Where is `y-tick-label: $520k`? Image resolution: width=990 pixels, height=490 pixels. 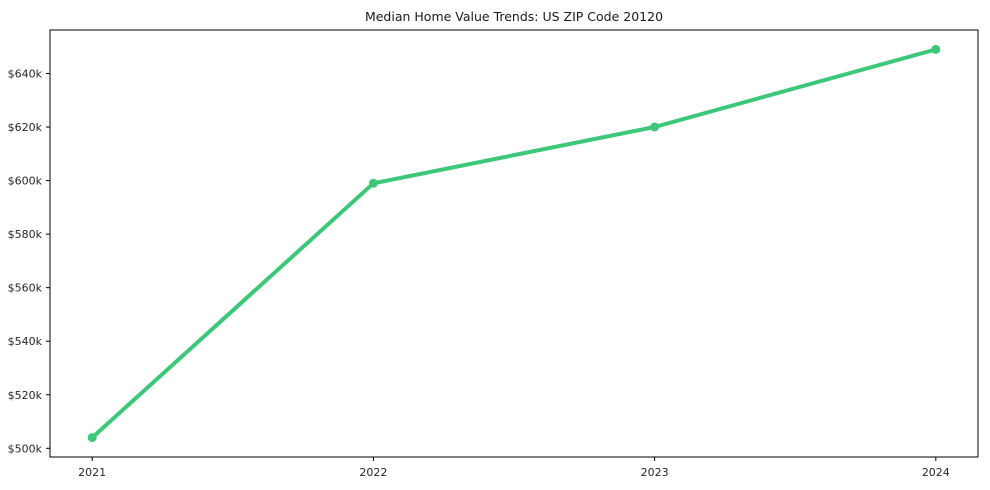
y-tick-label: $520k is located at coordinates (25, 395).